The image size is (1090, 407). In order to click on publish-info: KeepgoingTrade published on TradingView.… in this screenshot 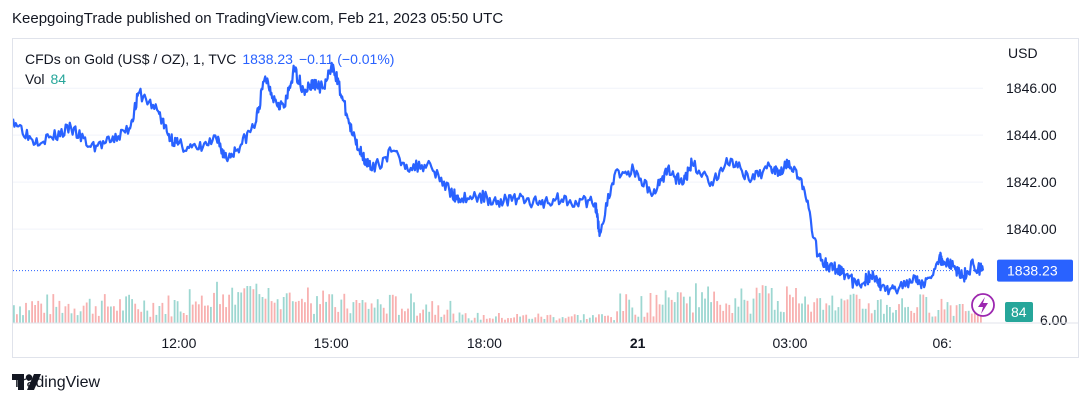, I will do `click(258, 18)`.